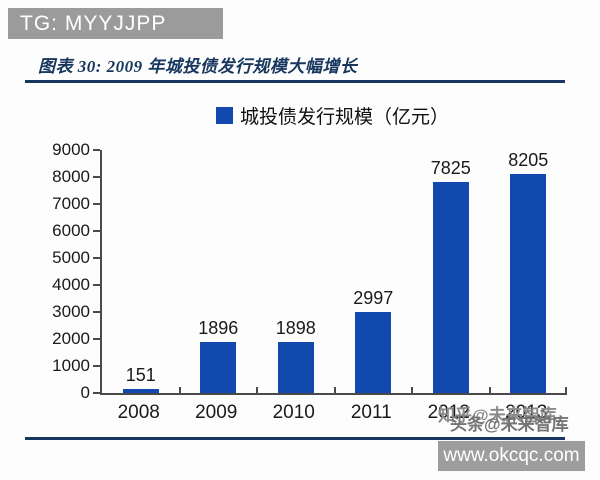 This screenshot has height=480, width=600. What do you see at coordinates (71, 257) in the screenshot?
I see `y-tick-label: 5000` at bounding box center [71, 257].